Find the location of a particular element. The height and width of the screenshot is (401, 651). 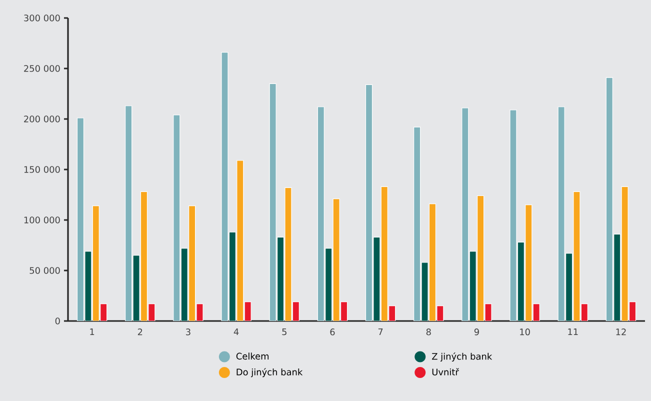

x-tick-label: 6 is located at coordinates (332, 332).